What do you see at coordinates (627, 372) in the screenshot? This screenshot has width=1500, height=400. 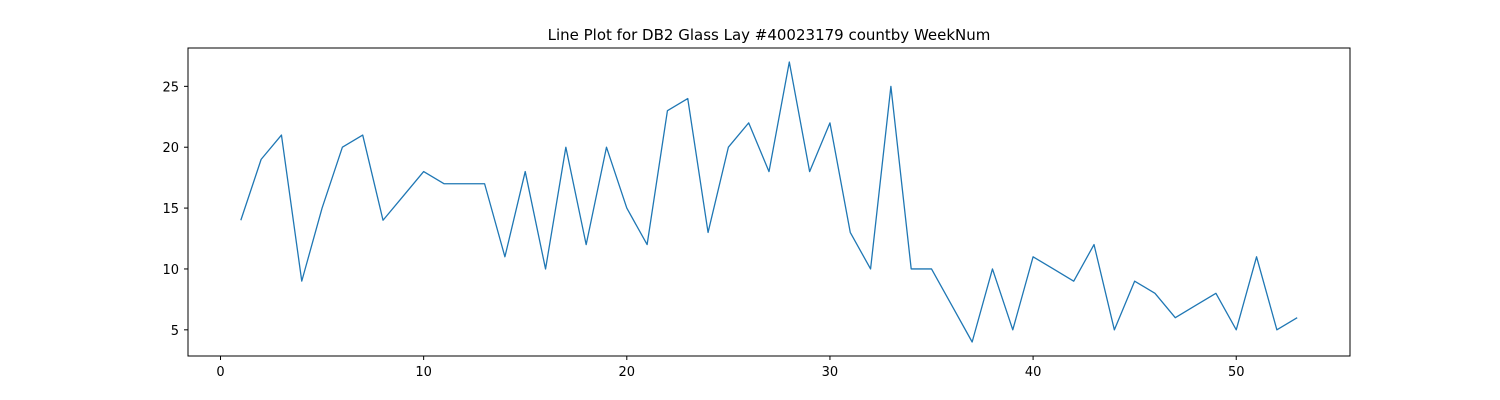 I see `x-tick-label: 20` at bounding box center [627, 372].